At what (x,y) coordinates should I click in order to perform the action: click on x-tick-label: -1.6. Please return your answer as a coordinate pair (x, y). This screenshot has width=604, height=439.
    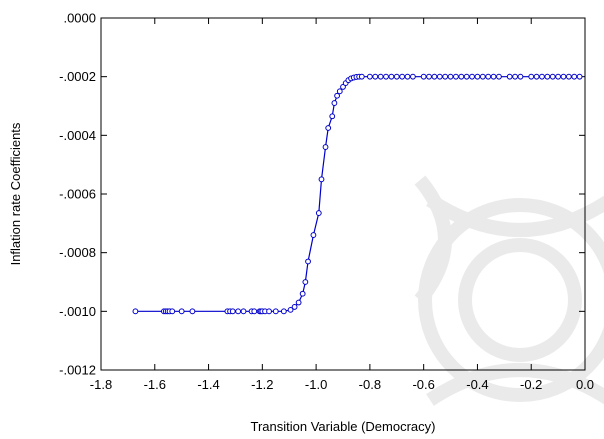
    Looking at the image, I should click on (155, 384).